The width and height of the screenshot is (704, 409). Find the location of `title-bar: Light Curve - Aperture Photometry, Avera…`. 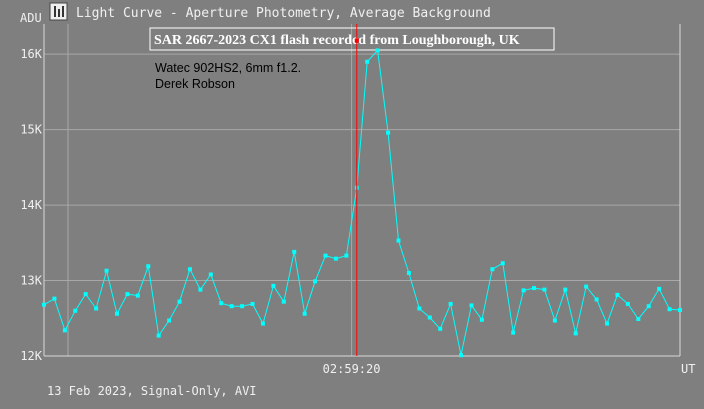

title-bar: Light Curve - Aperture Photometry, Avera… is located at coordinates (270, 11).